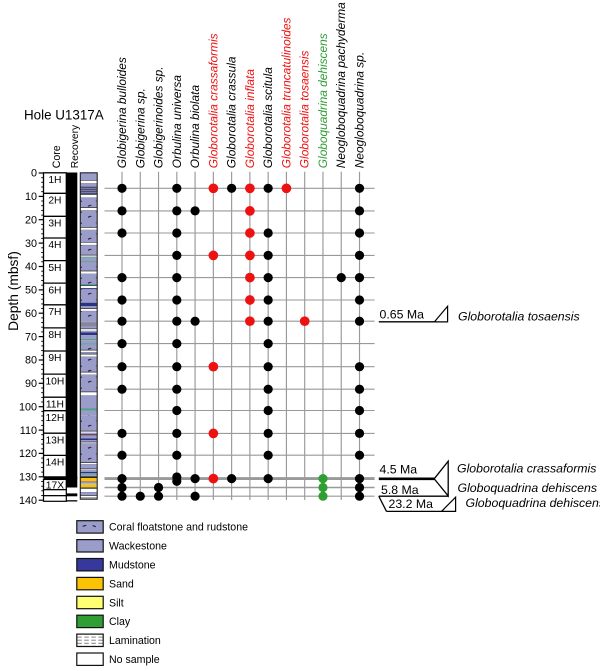  Describe the element at coordinates (400, 490) in the screenshot. I see `svg-text: 5.8 Ma` at that location.